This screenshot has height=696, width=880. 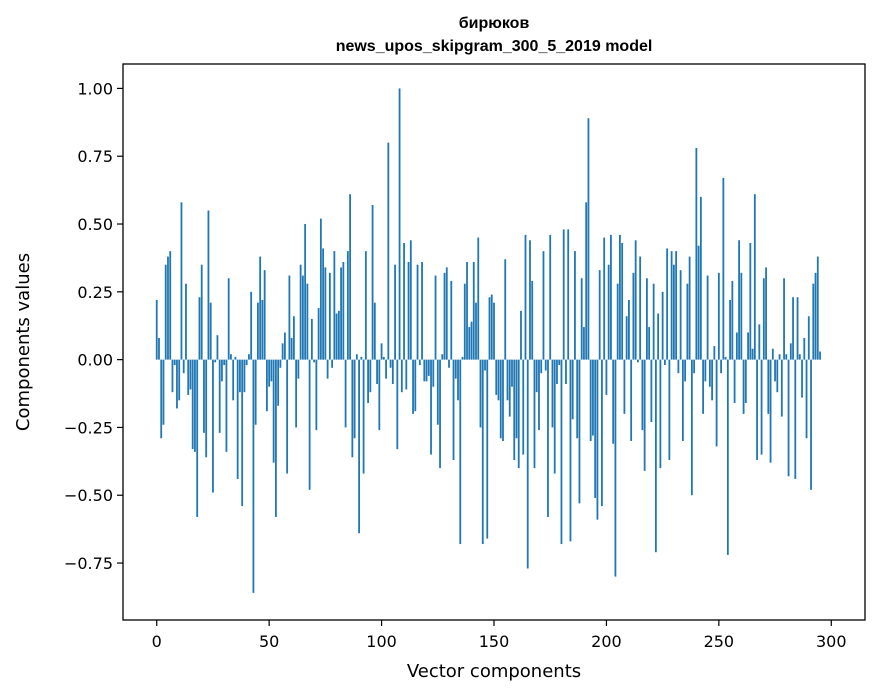 What do you see at coordinates (95, 224) in the screenshot?
I see `y-tick-label: 0.50` at bounding box center [95, 224].